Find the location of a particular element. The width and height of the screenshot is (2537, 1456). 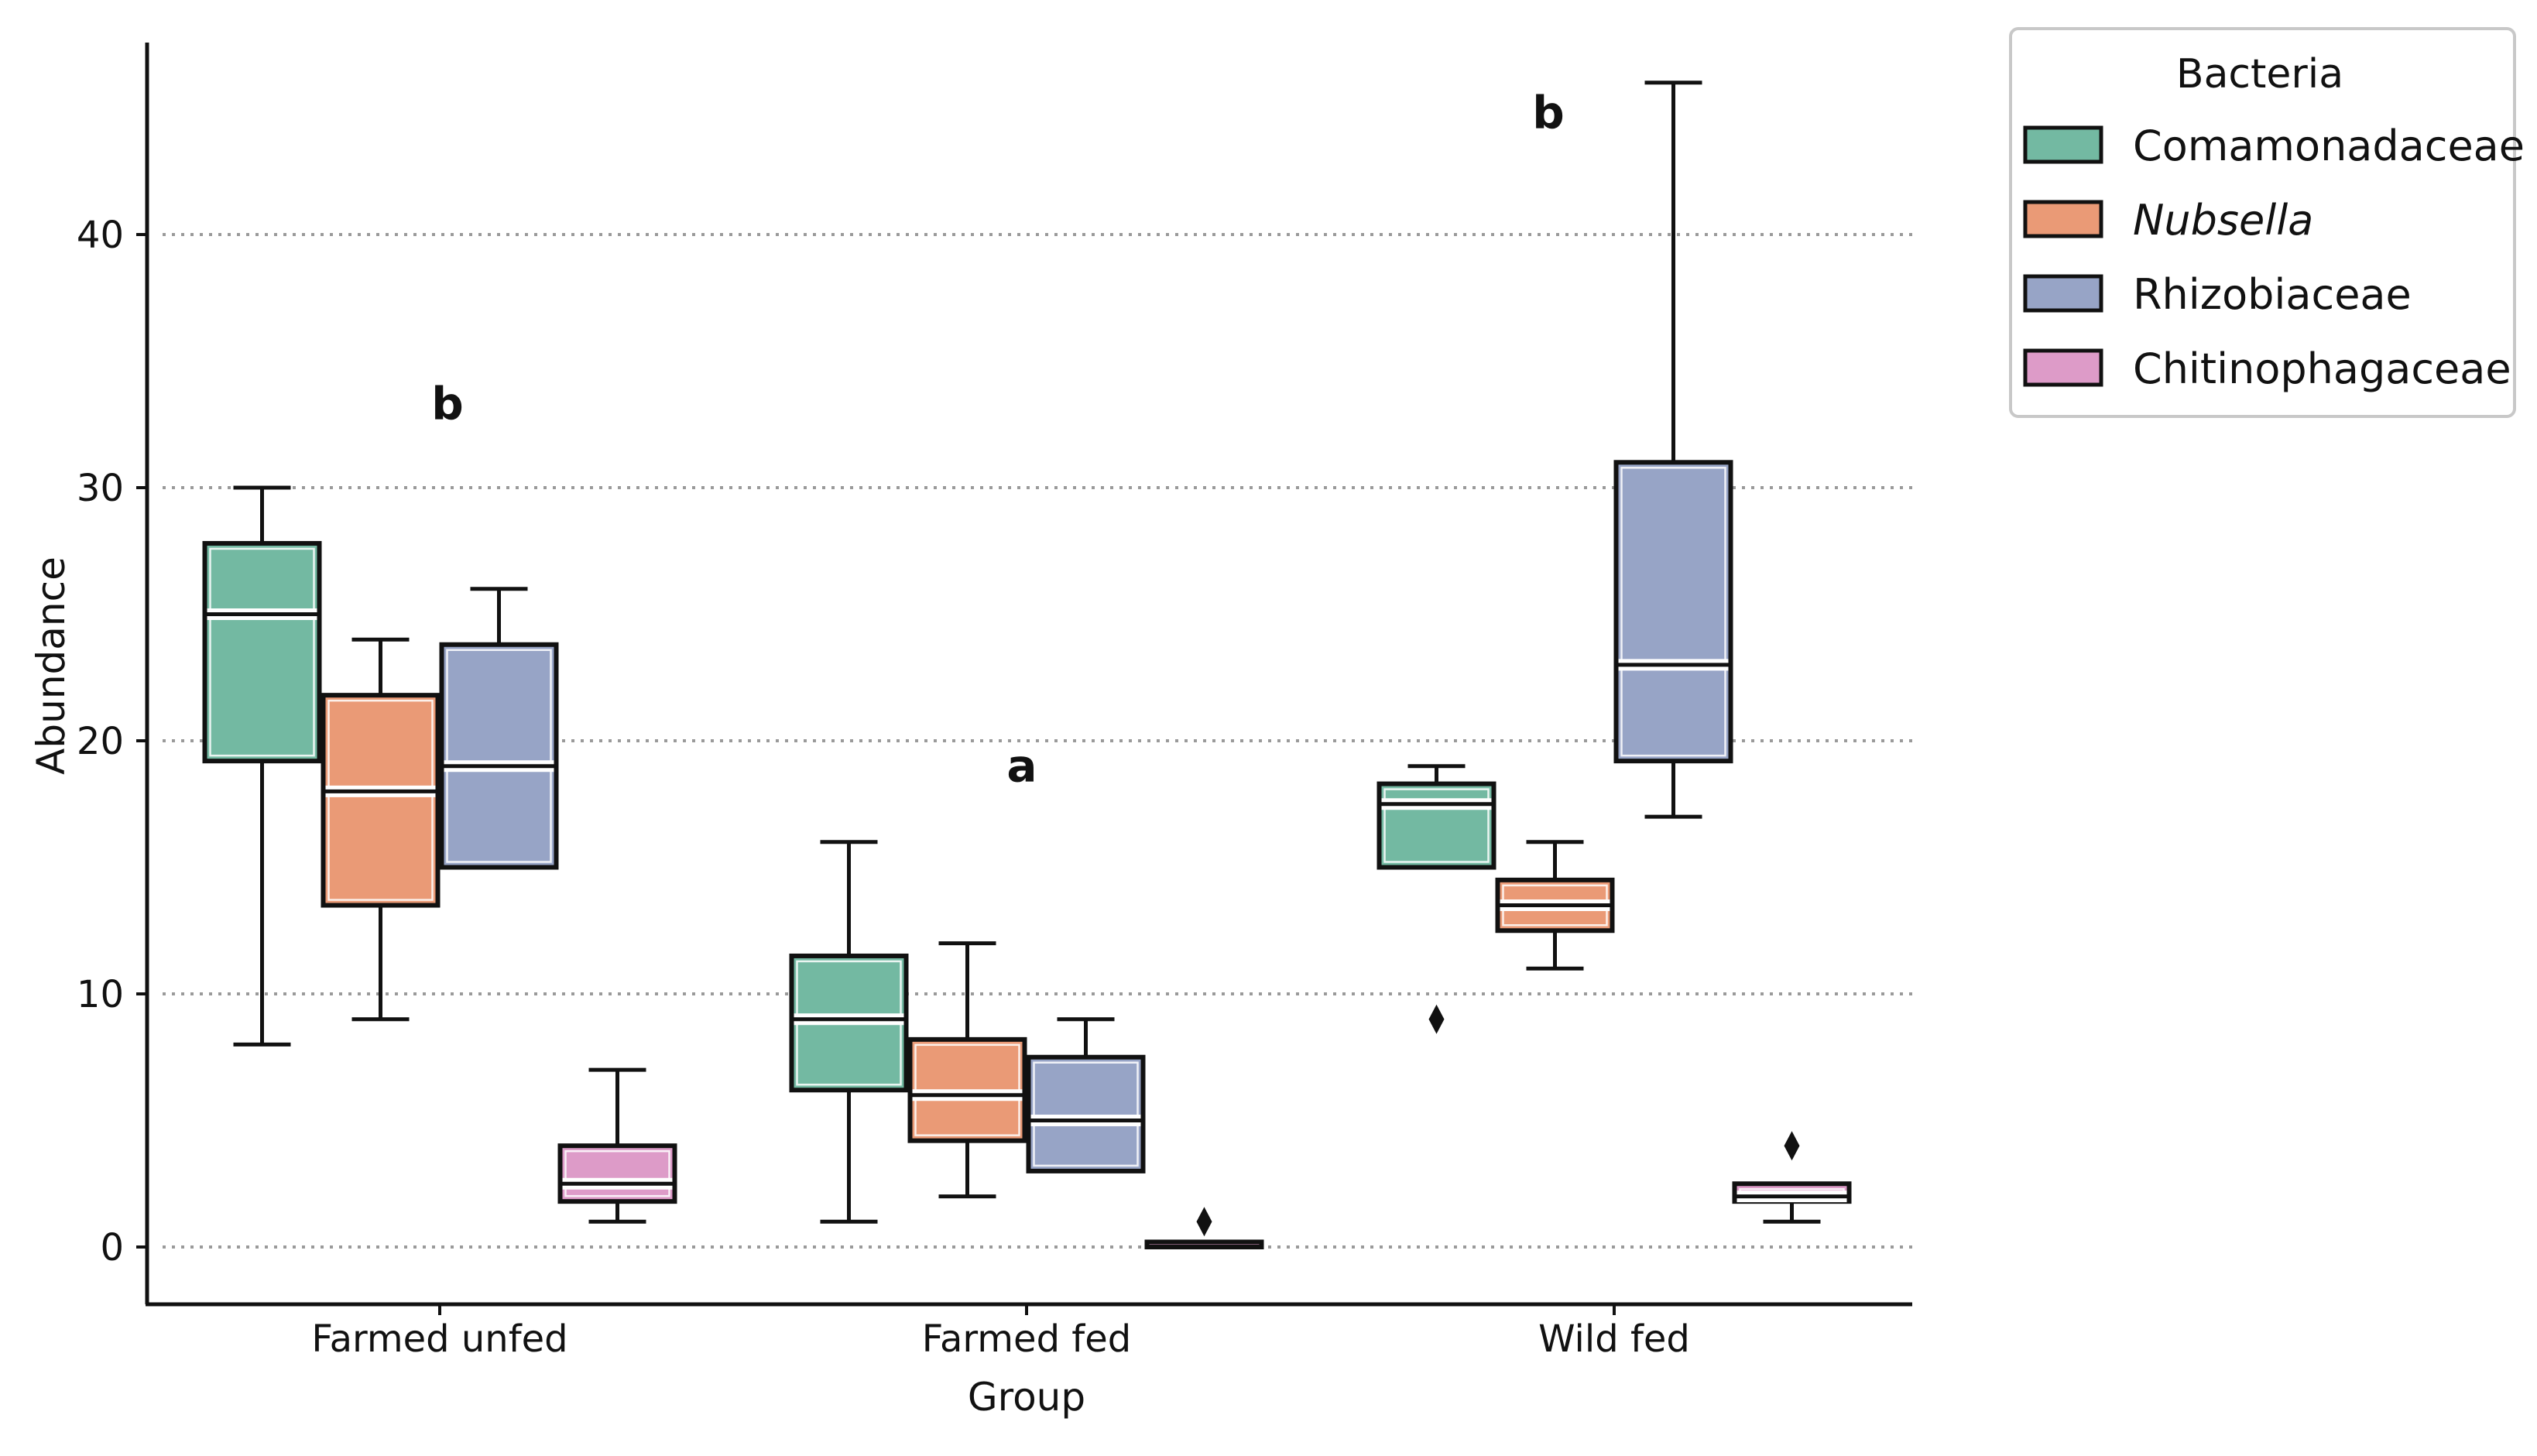

legend-title: Bacteria is located at coordinates (2259, 75).